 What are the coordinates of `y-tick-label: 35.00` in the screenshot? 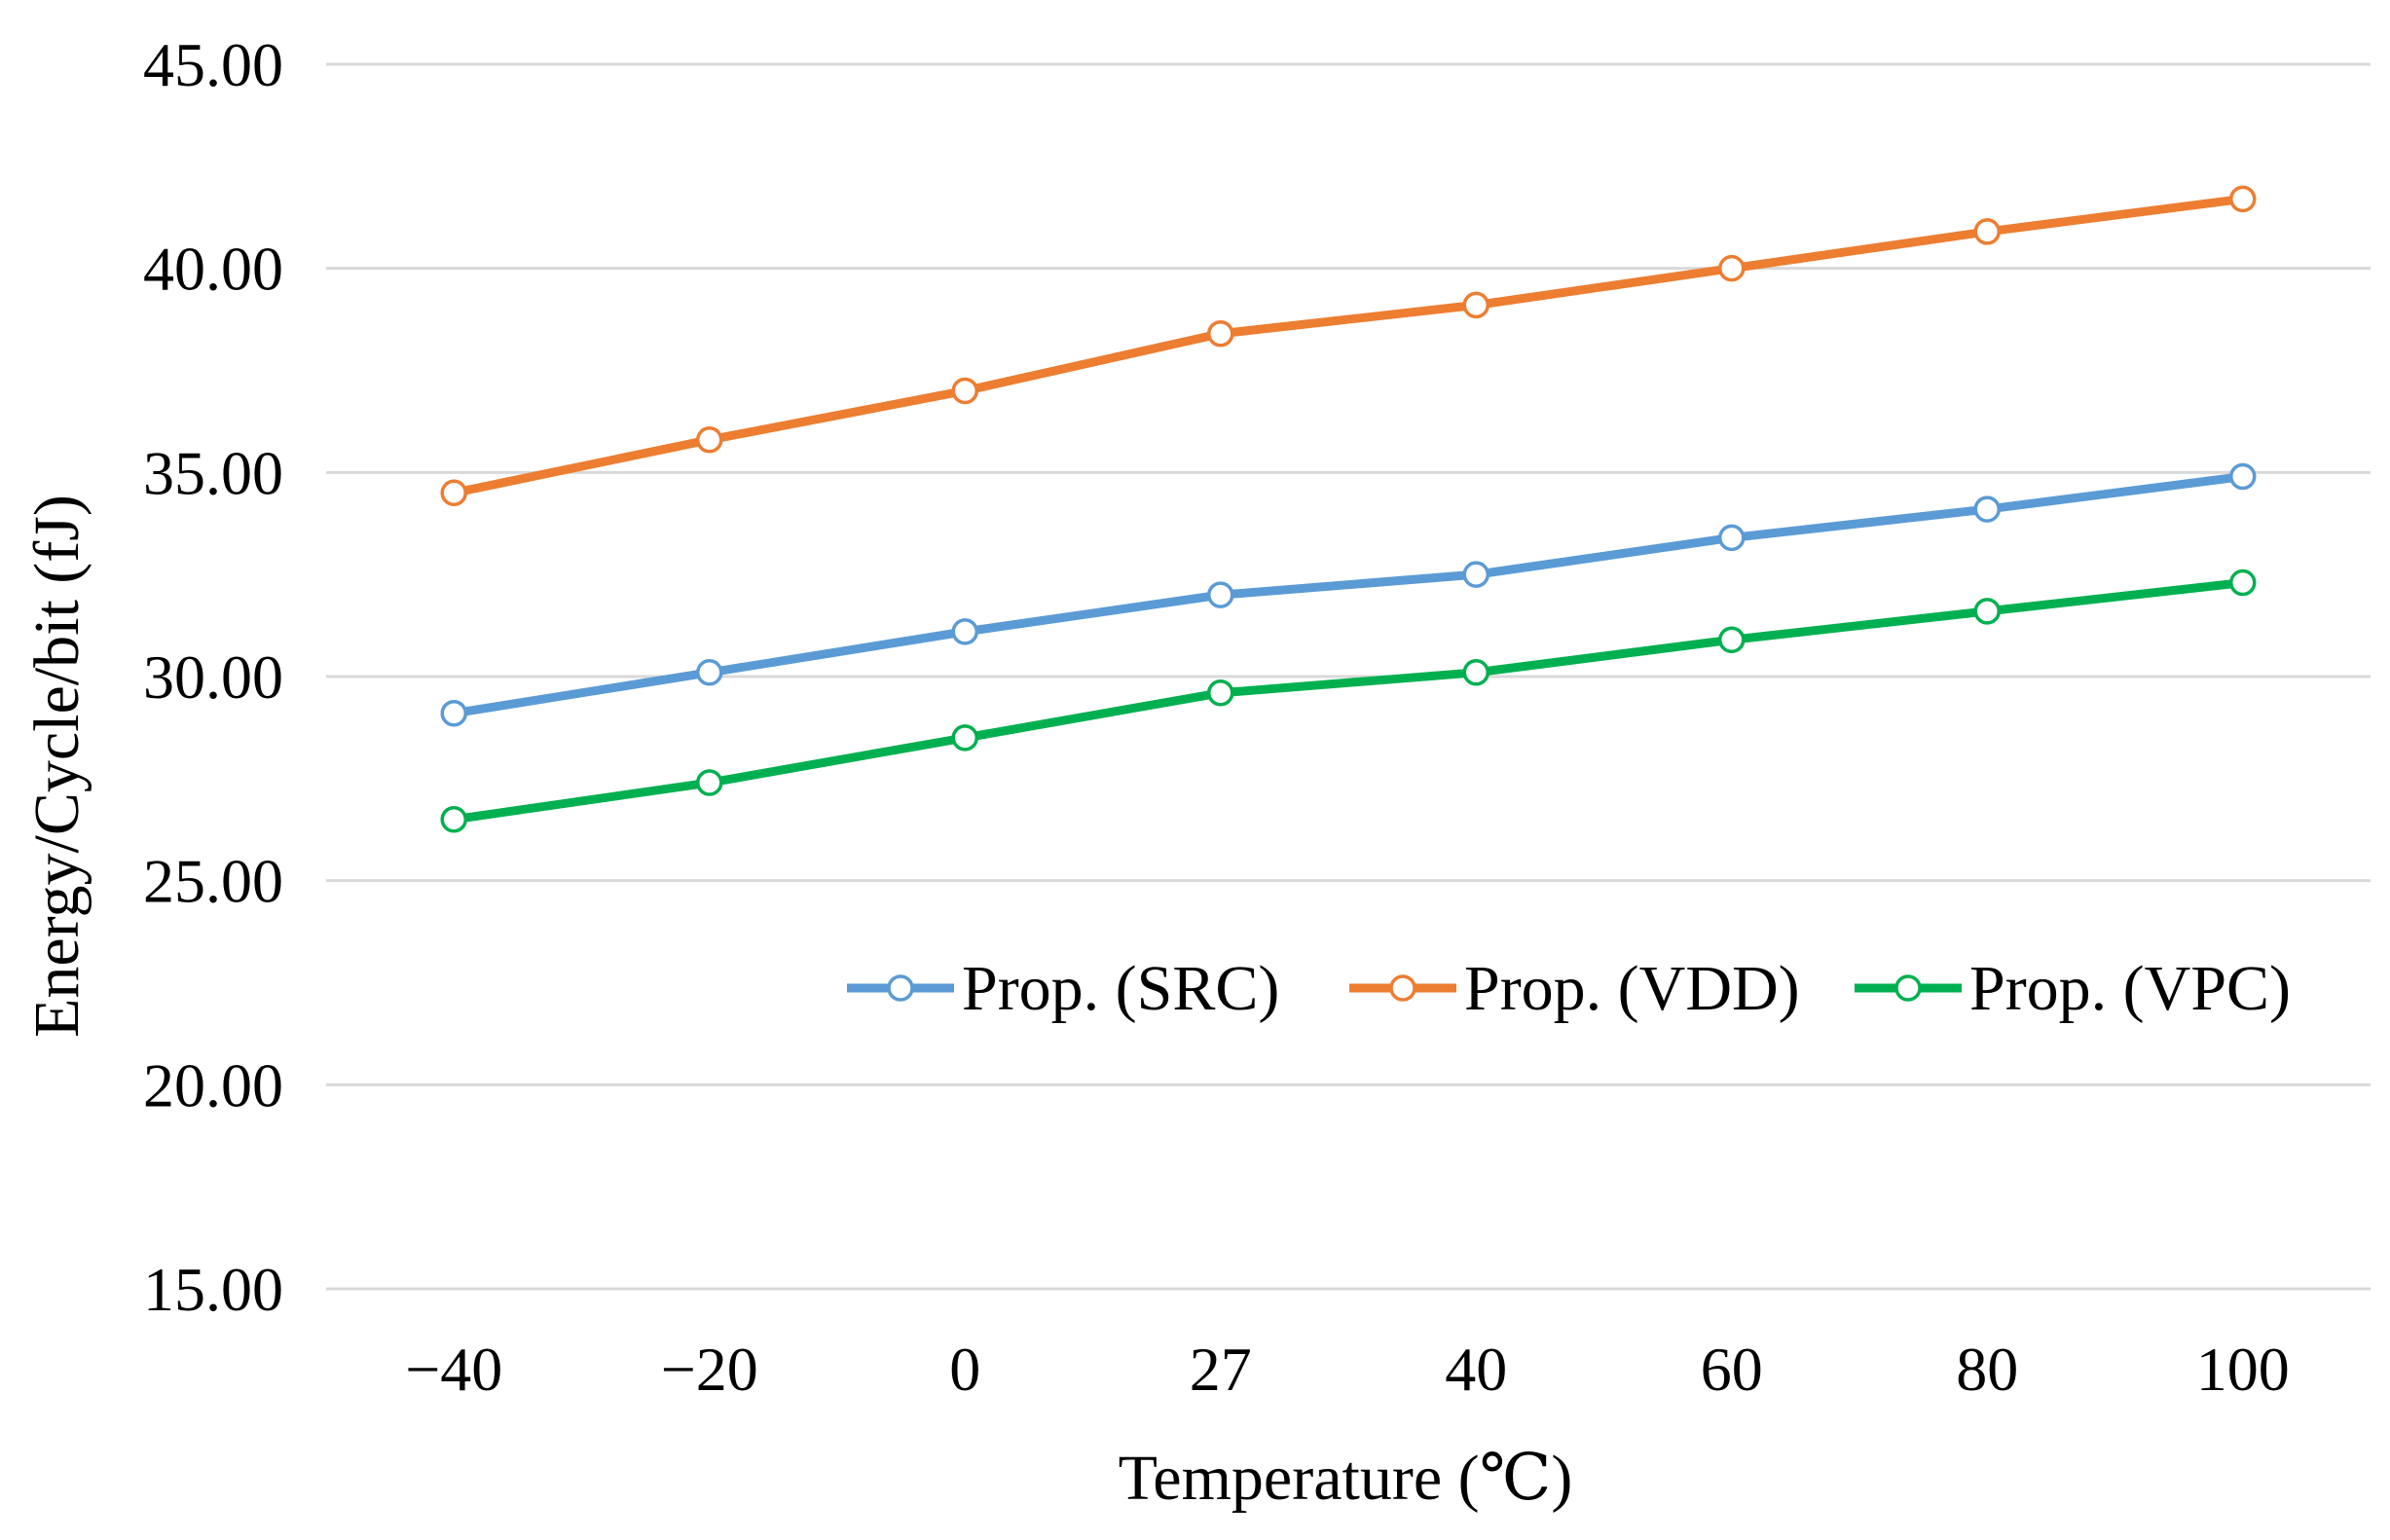 It's located at (213, 472).